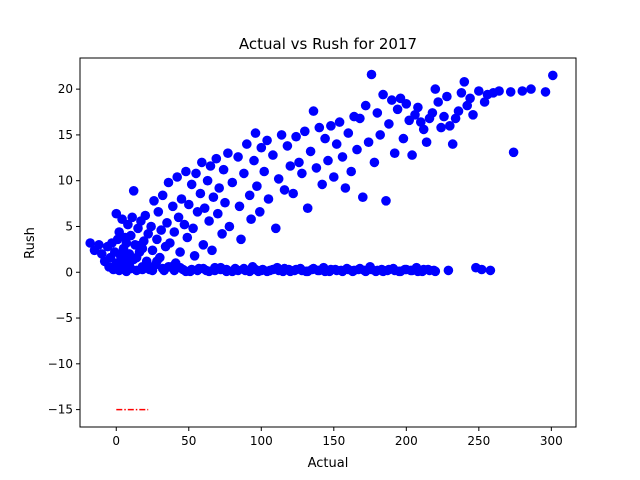  What do you see at coordinates (65, 89) in the screenshot?
I see `y-tick-label: 20` at bounding box center [65, 89].